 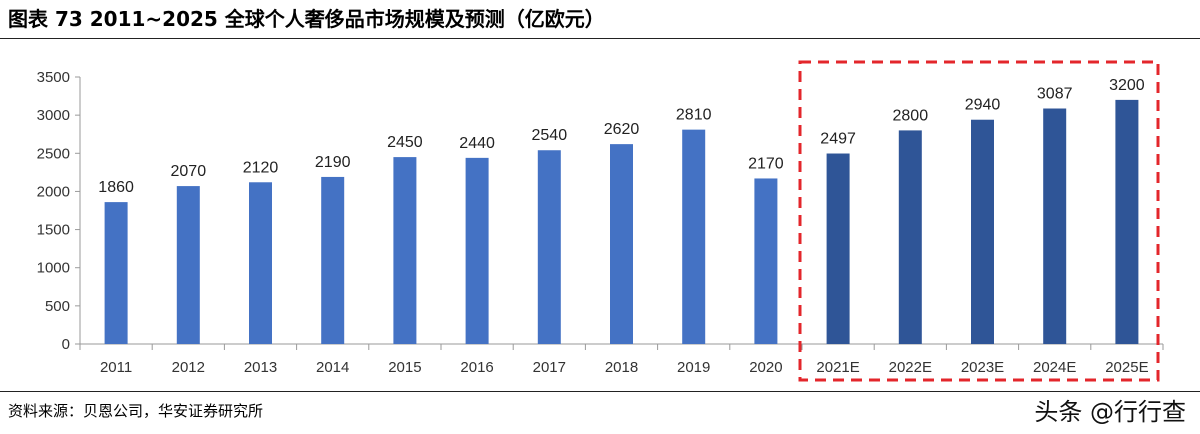 What do you see at coordinates (693, 367) in the screenshot?
I see `x-tick-label-2019: 2019` at bounding box center [693, 367].